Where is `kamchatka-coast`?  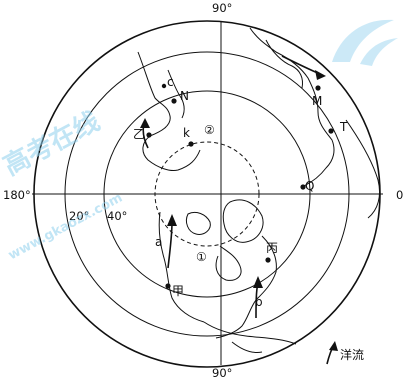
kamchatka-coast is located at coordinates (176, 94).